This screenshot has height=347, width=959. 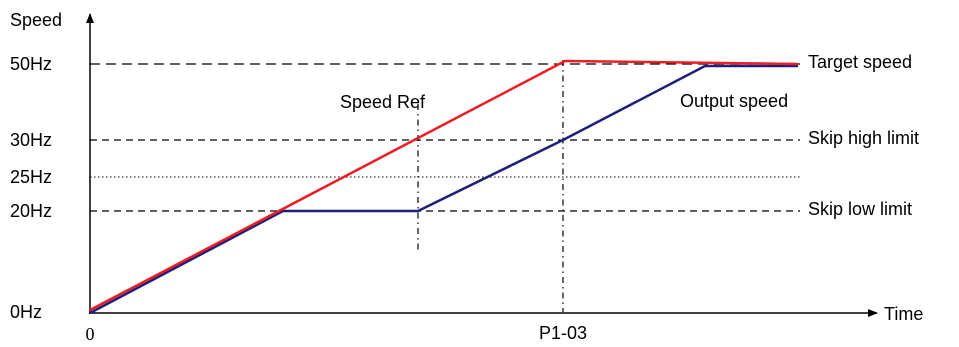 What do you see at coordinates (31, 177) in the screenshot?
I see `y-level-label-25hz: 25Hz` at bounding box center [31, 177].